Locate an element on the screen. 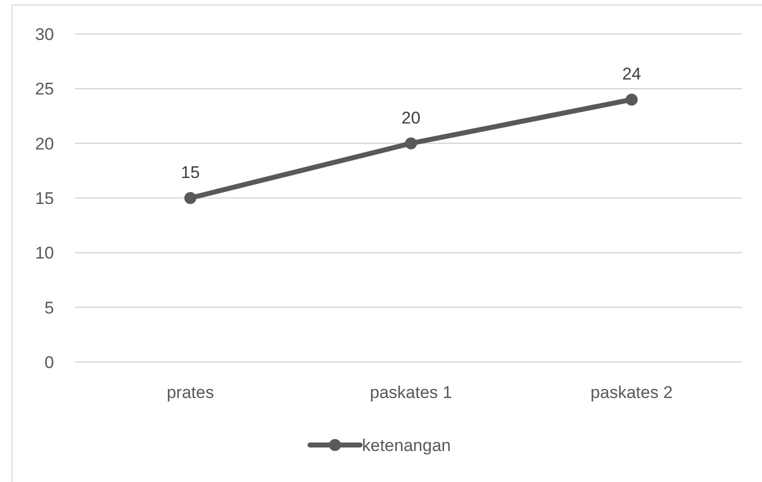 This screenshot has width=762, height=482. y-tick-label: 20 is located at coordinates (44, 144).